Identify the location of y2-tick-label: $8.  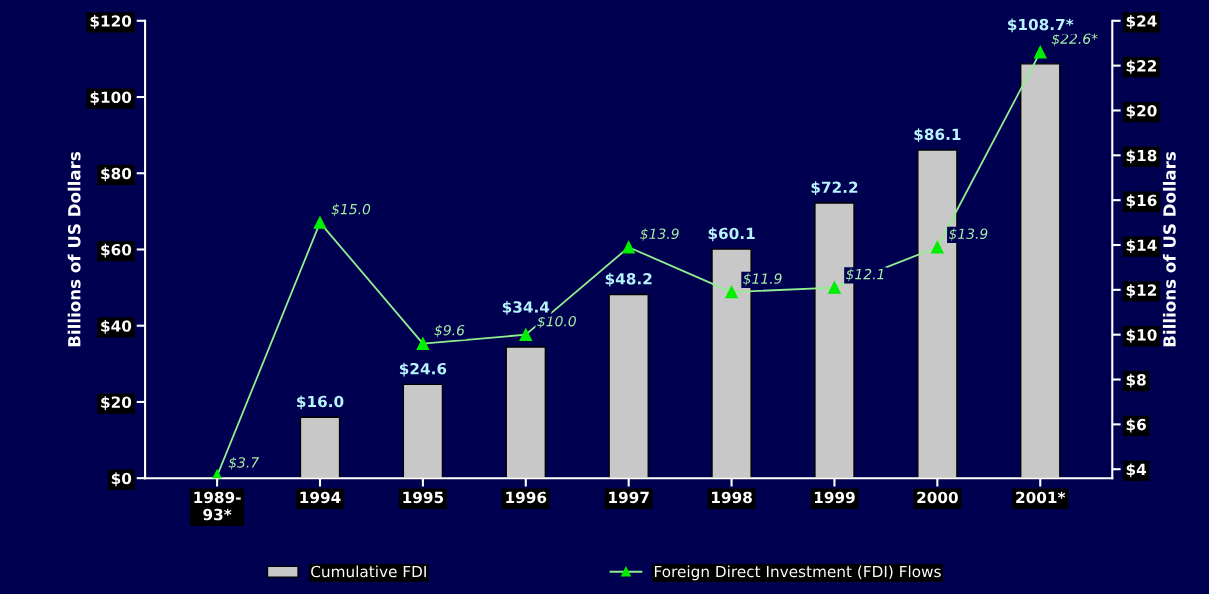
(1136, 380).